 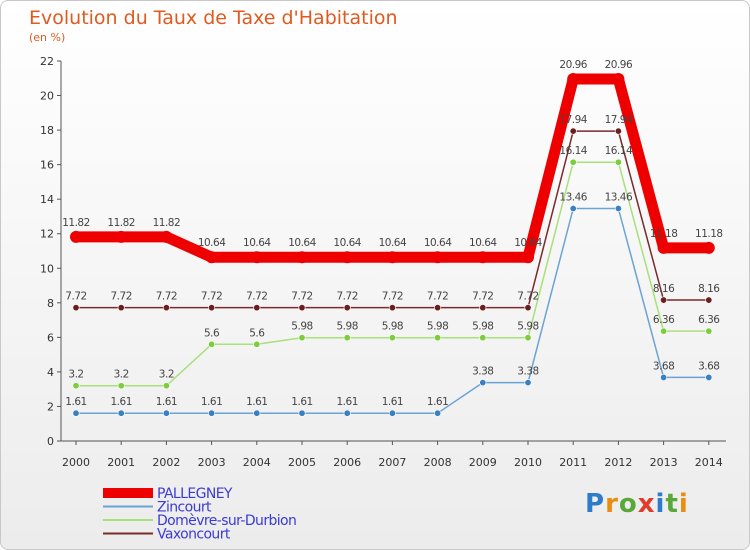 What do you see at coordinates (618, 462) in the screenshot?
I see `x-tick-label: 2012` at bounding box center [618, 462].